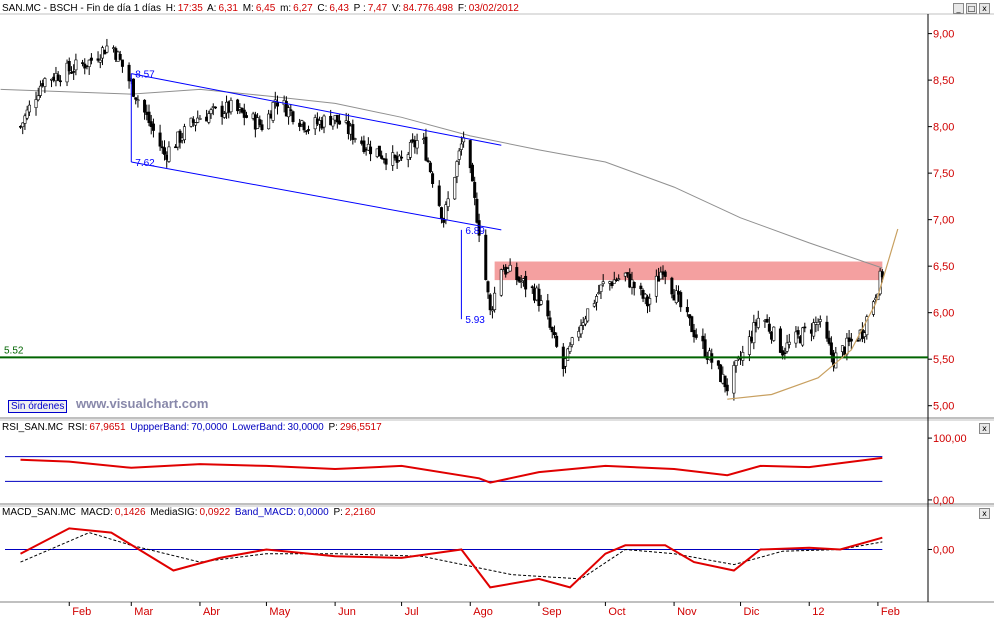 Image resolution: width=994 pixels, height=618 pixels. I want to click on close-button: x, so click(984, 8).